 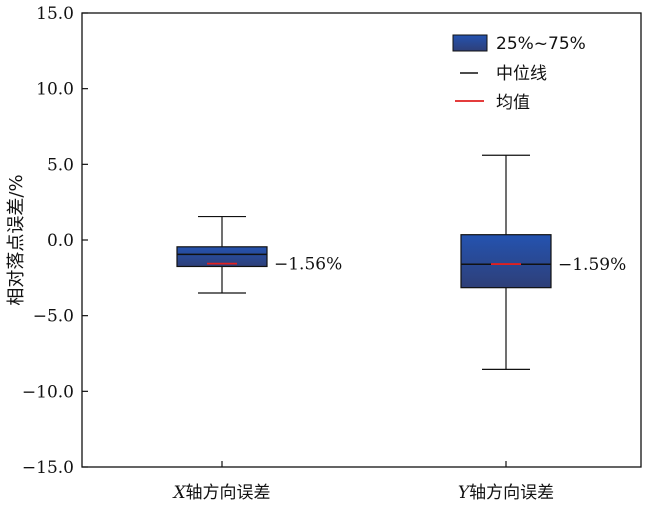 I want to click on y-tick-label: 15.0, so click(x=55, y=14).